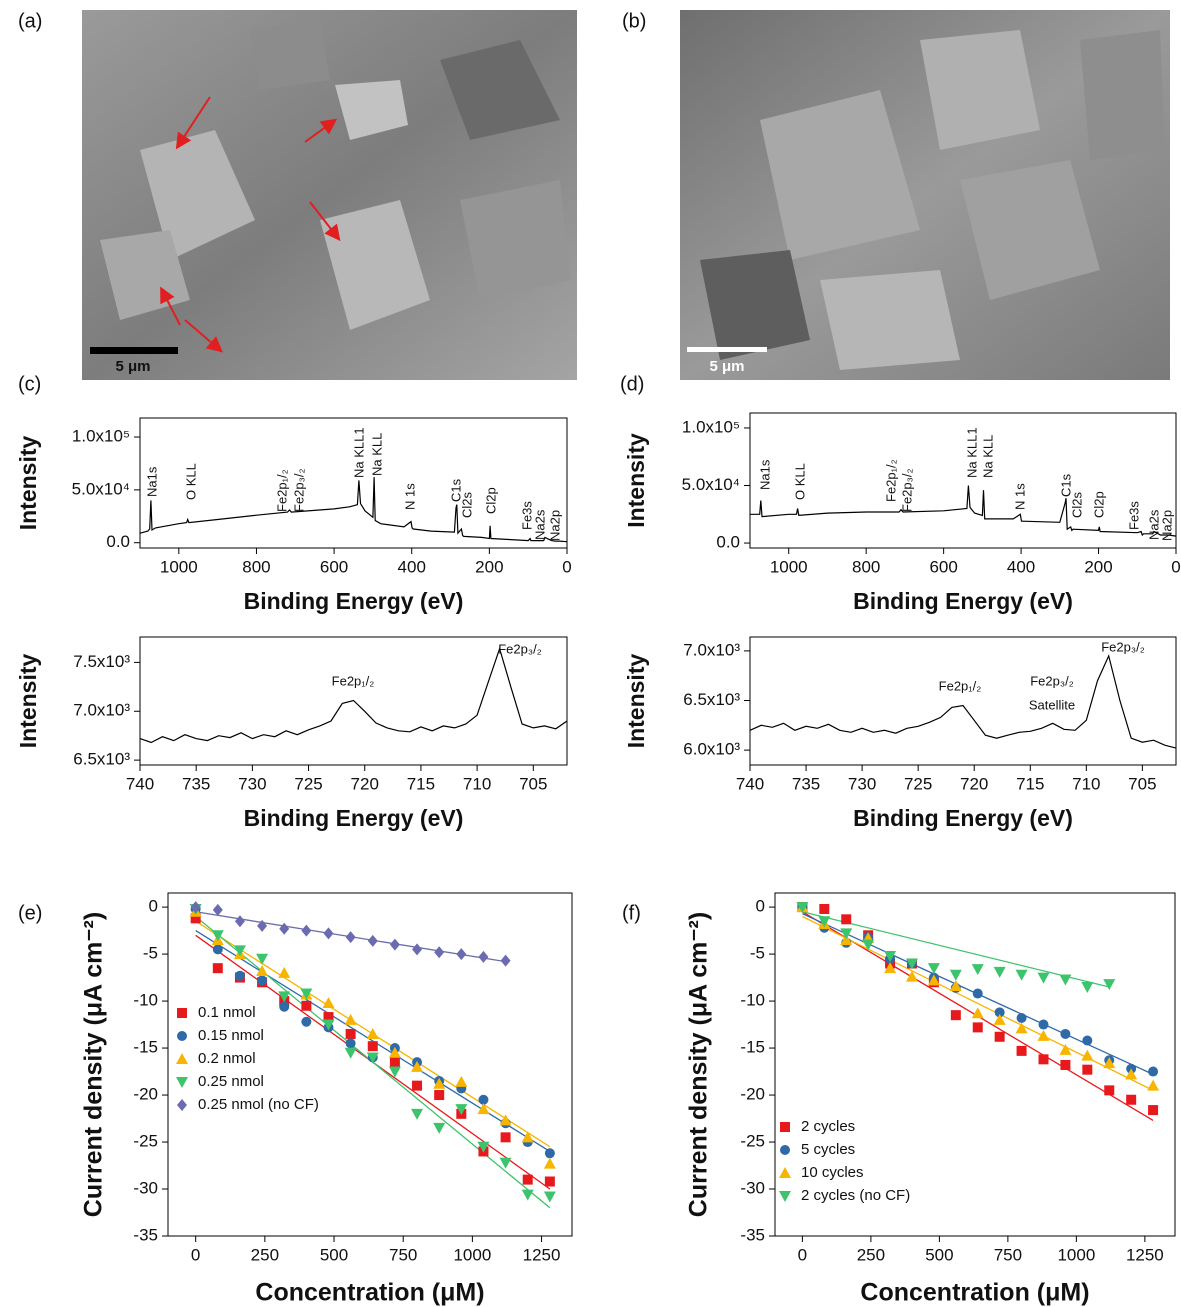  I want to click on fit-line, so click(978, 1003).